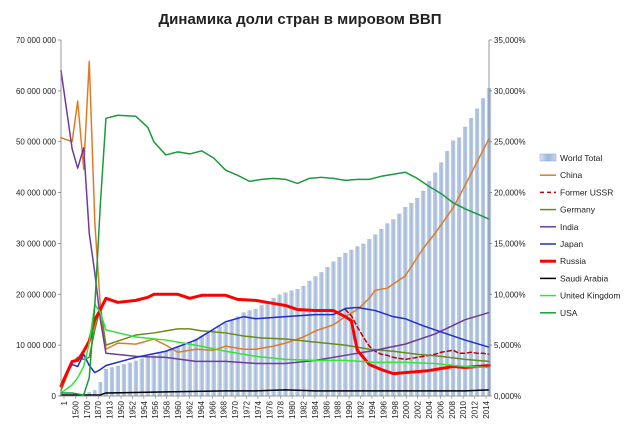 This screenshot has width=640, height=434. Describe the element at coordinates (440, 409) in the screenshot. I see `x-tick-label: 2006` at that location.